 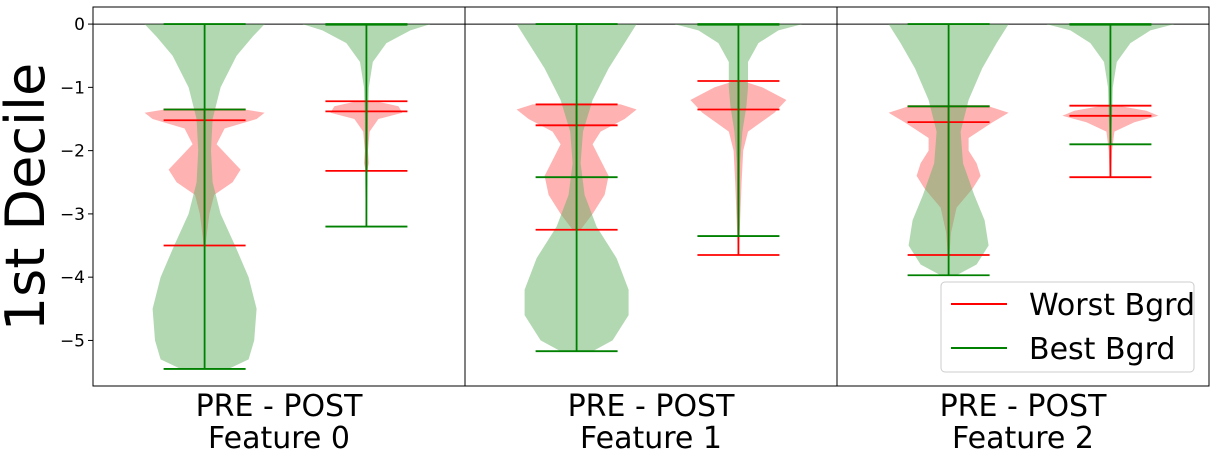 What do you see at coordinates (1067, 327) in the screenshot?
I see `legend: Worst Bgrd Best Bgrd` at bounding box center [1067, 327].